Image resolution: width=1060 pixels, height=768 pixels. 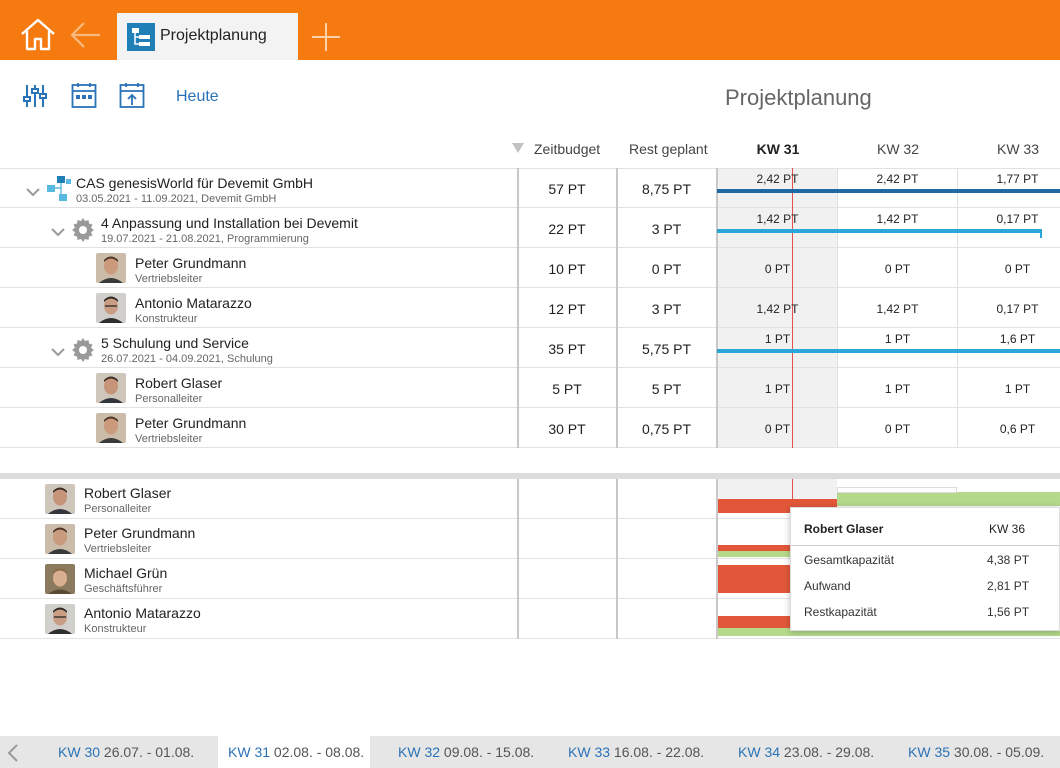 What do you see at coordinates (827, 586) in the screenshot?
I see `tooltip-label: Aufwand` at bounding box center [827, 586].